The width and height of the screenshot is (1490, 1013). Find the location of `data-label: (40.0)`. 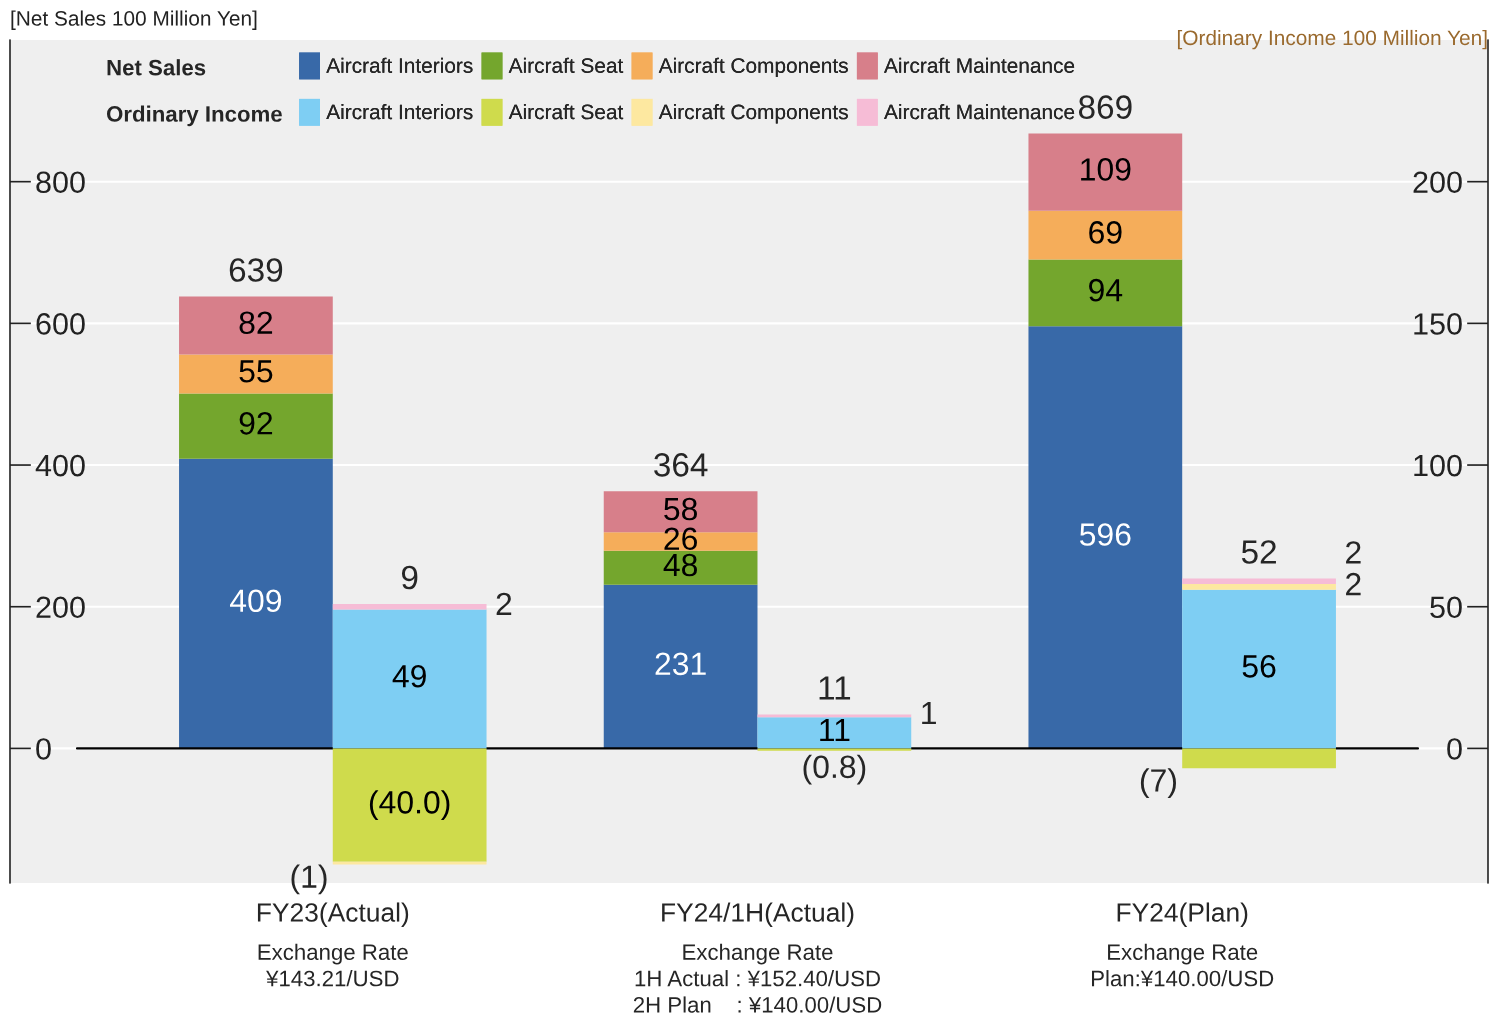

data-label: (40.0) is located at coordinates (409, 805).